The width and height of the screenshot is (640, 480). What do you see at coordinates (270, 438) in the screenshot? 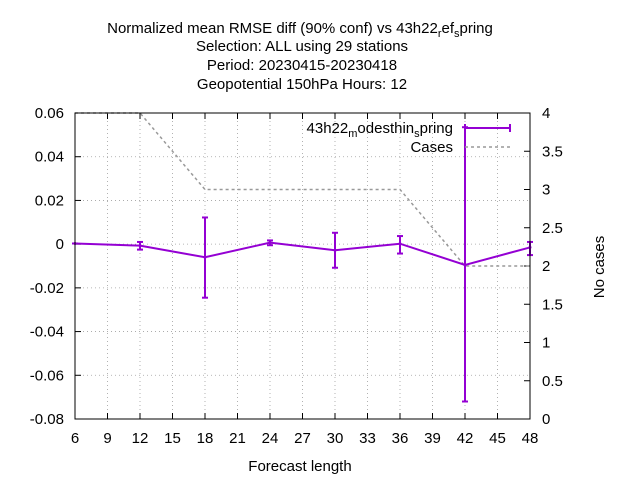
I see `x-tick-label: 24` at bounding box center [270, 438].